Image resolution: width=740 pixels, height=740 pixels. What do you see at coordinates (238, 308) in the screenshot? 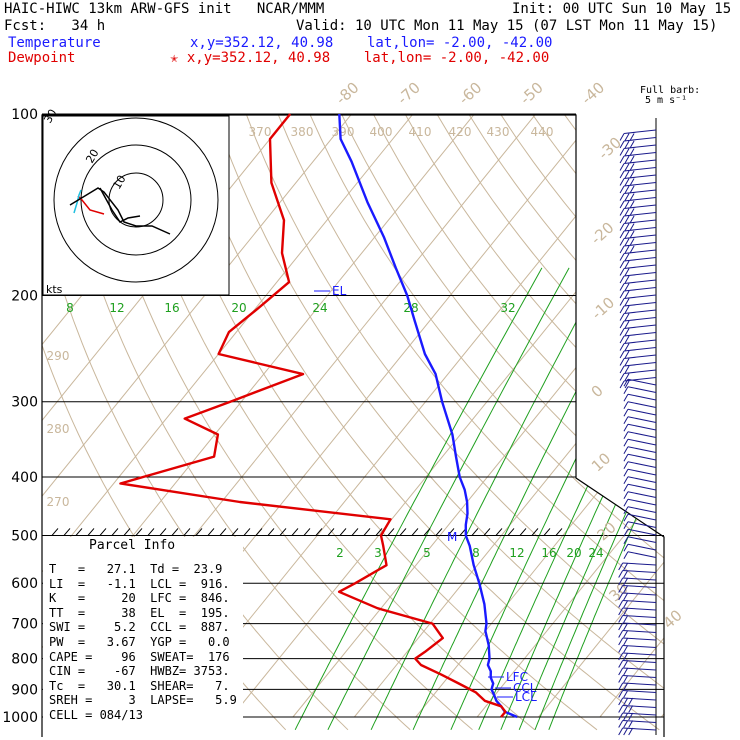
I see `mixing-ratio-label: 20` at bounding box center [238, 308].